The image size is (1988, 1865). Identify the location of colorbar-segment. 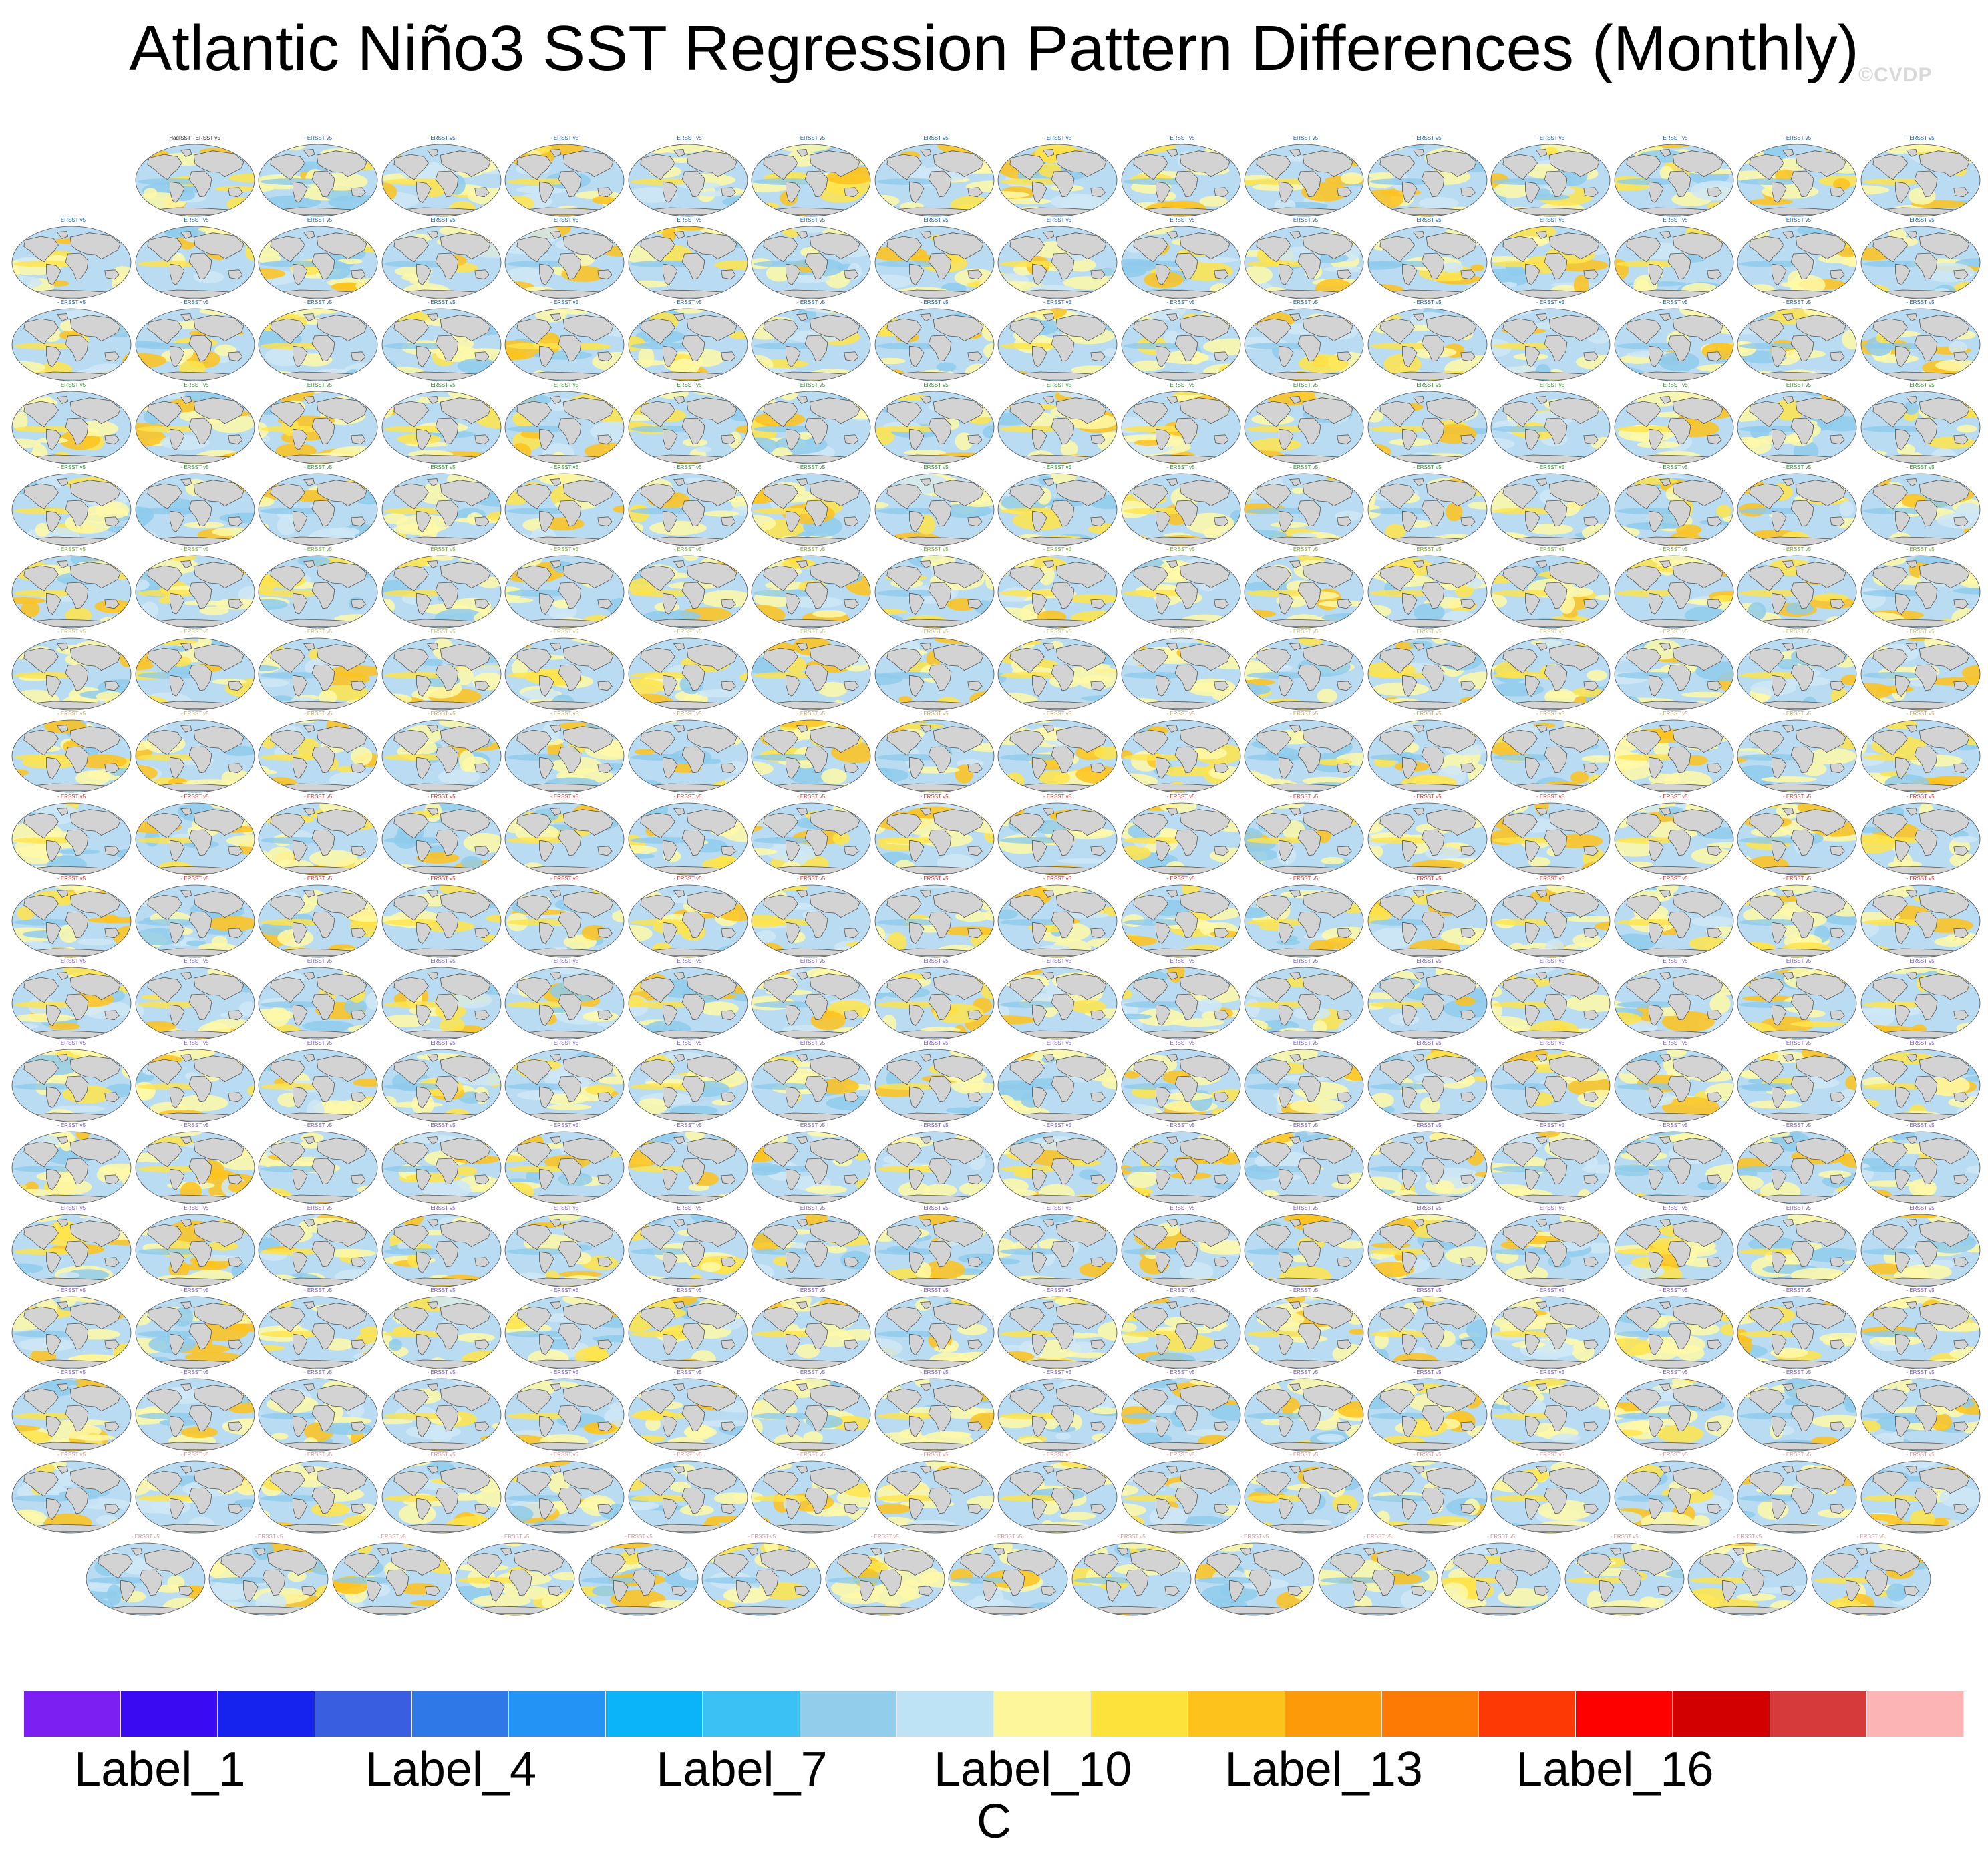
(848, 1714).